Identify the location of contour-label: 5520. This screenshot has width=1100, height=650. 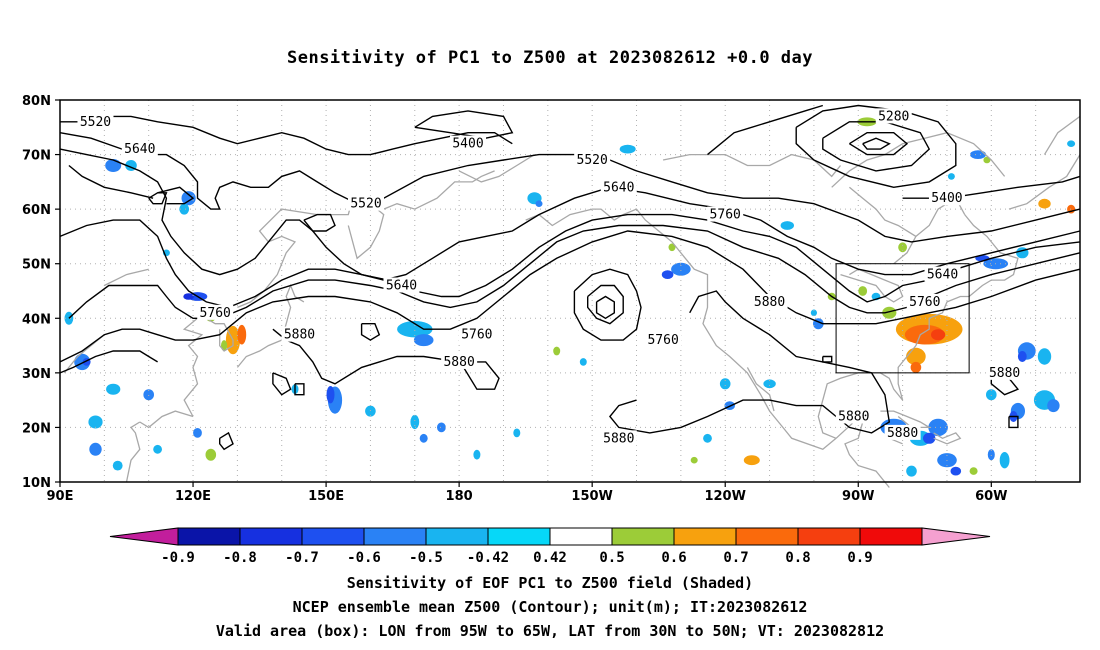
(95, 122).